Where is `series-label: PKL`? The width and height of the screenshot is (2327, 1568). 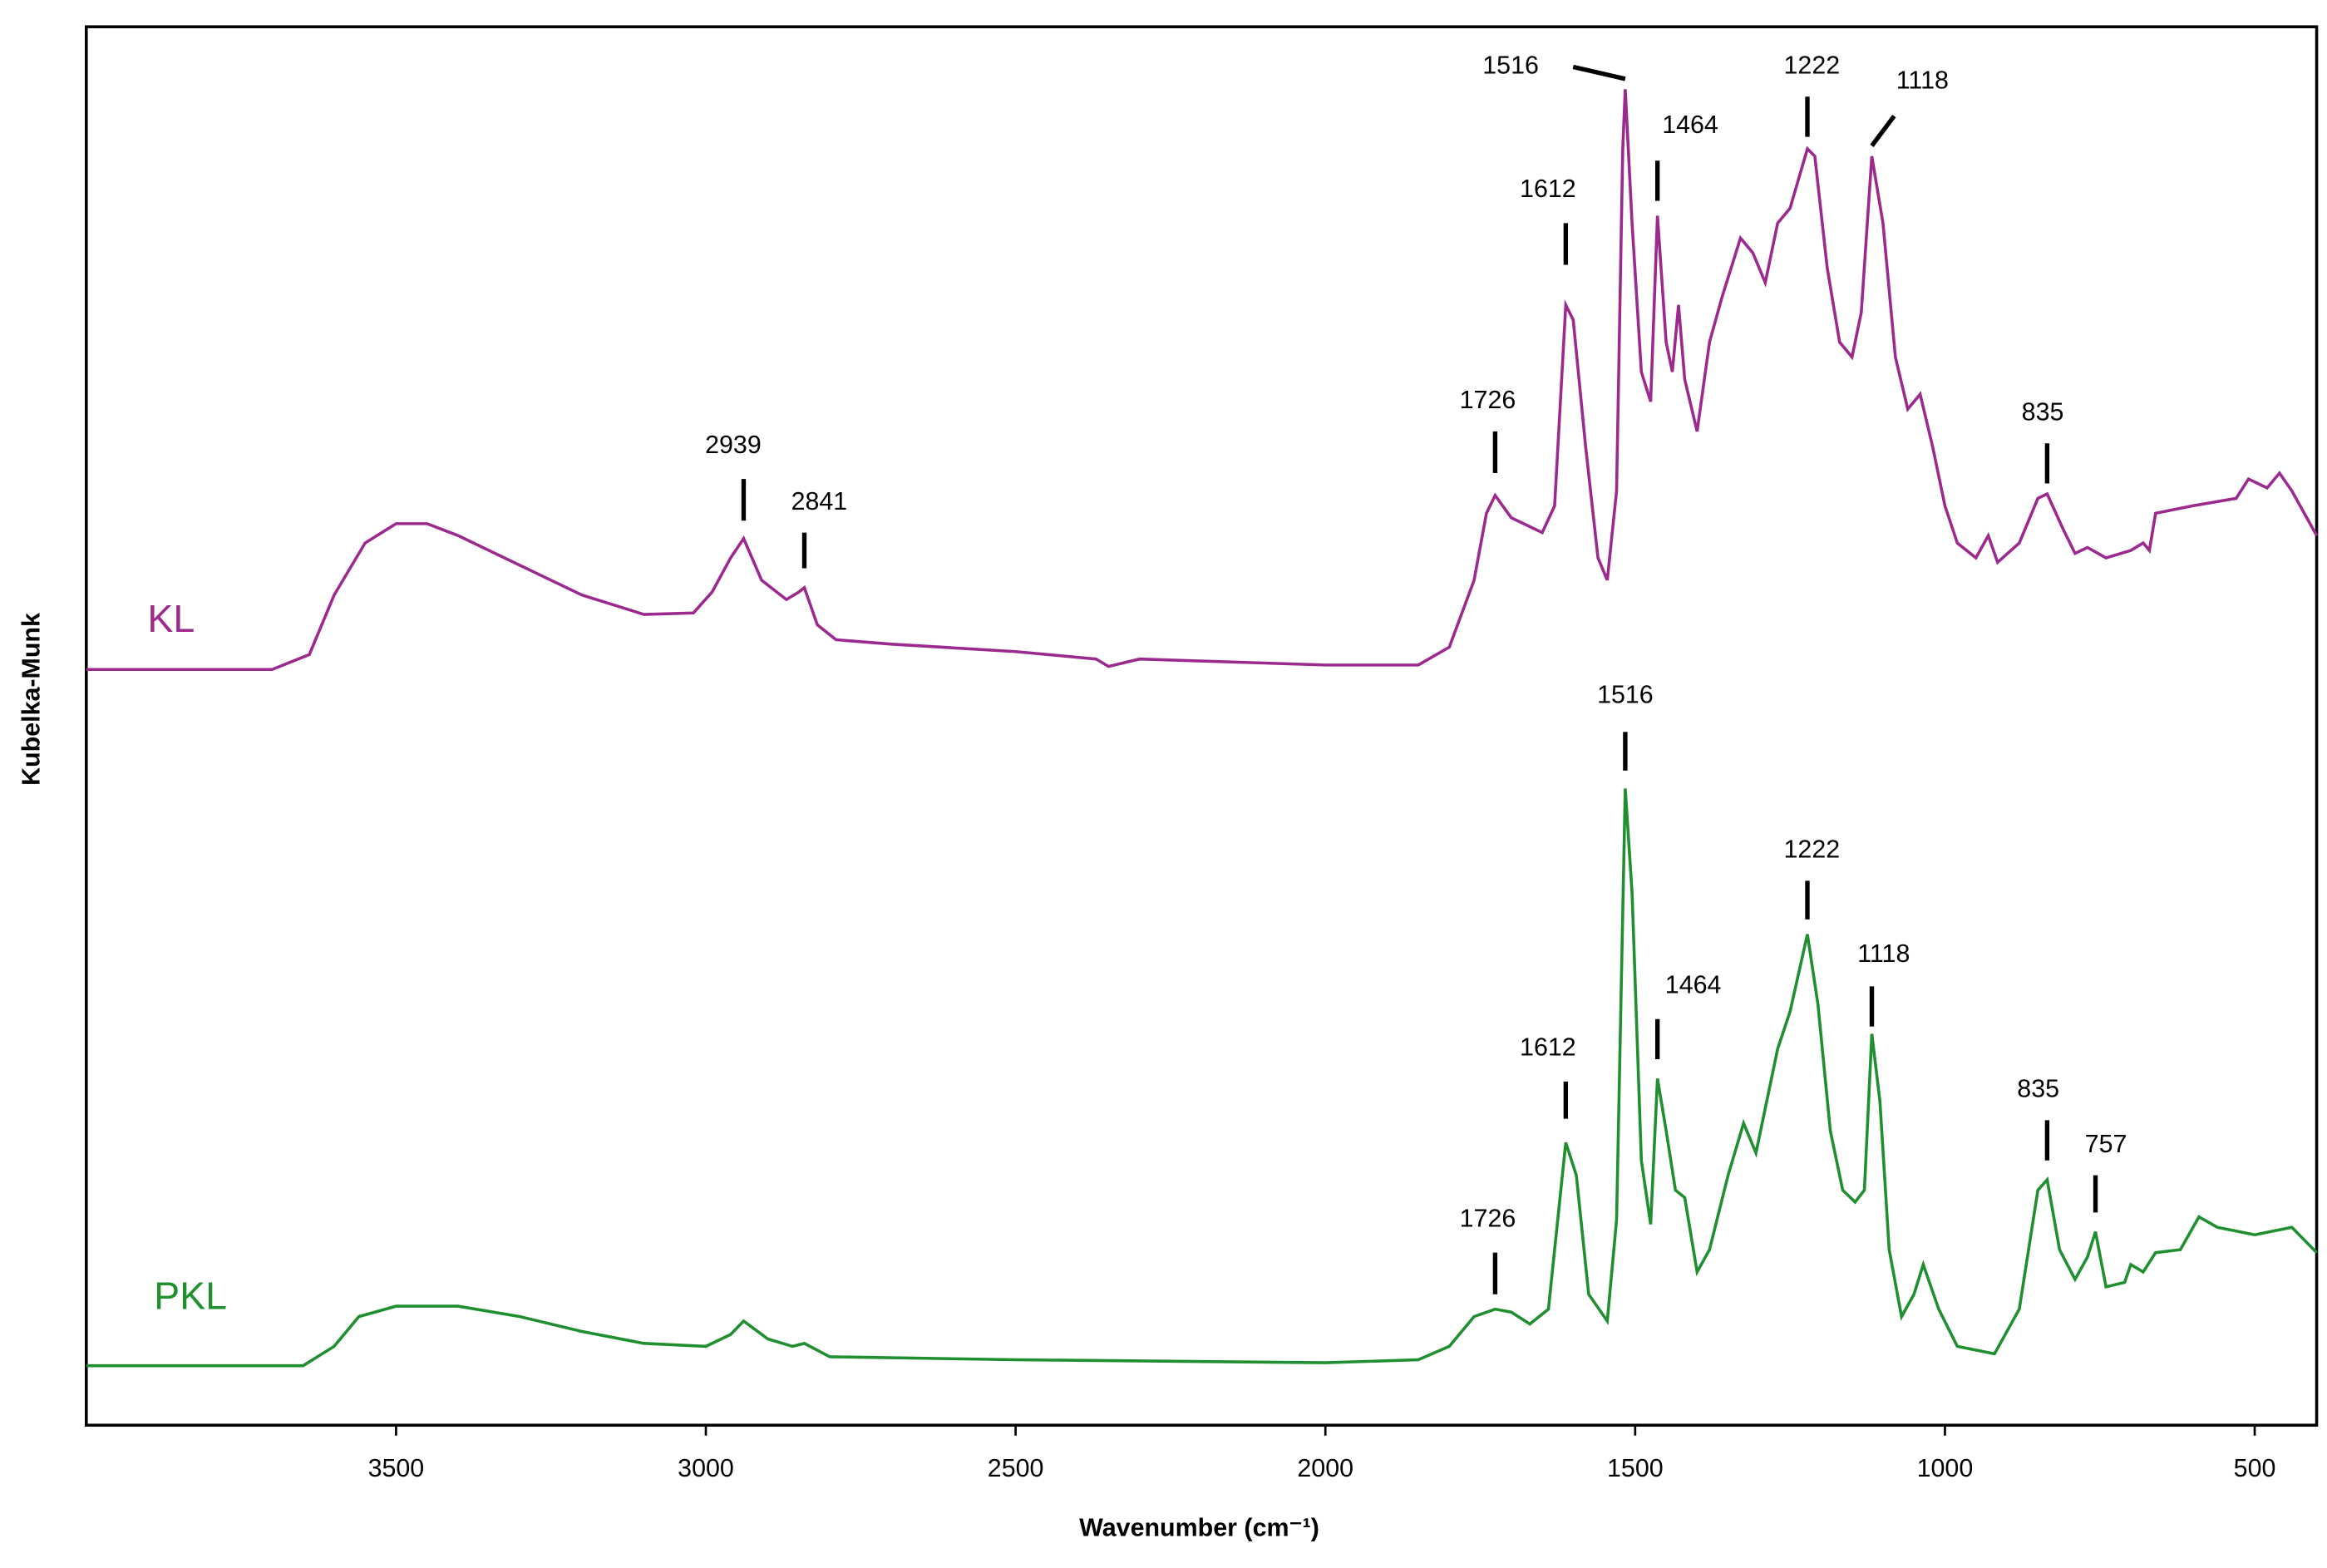 series-label: PKL is located at coordinates (190, 1295).